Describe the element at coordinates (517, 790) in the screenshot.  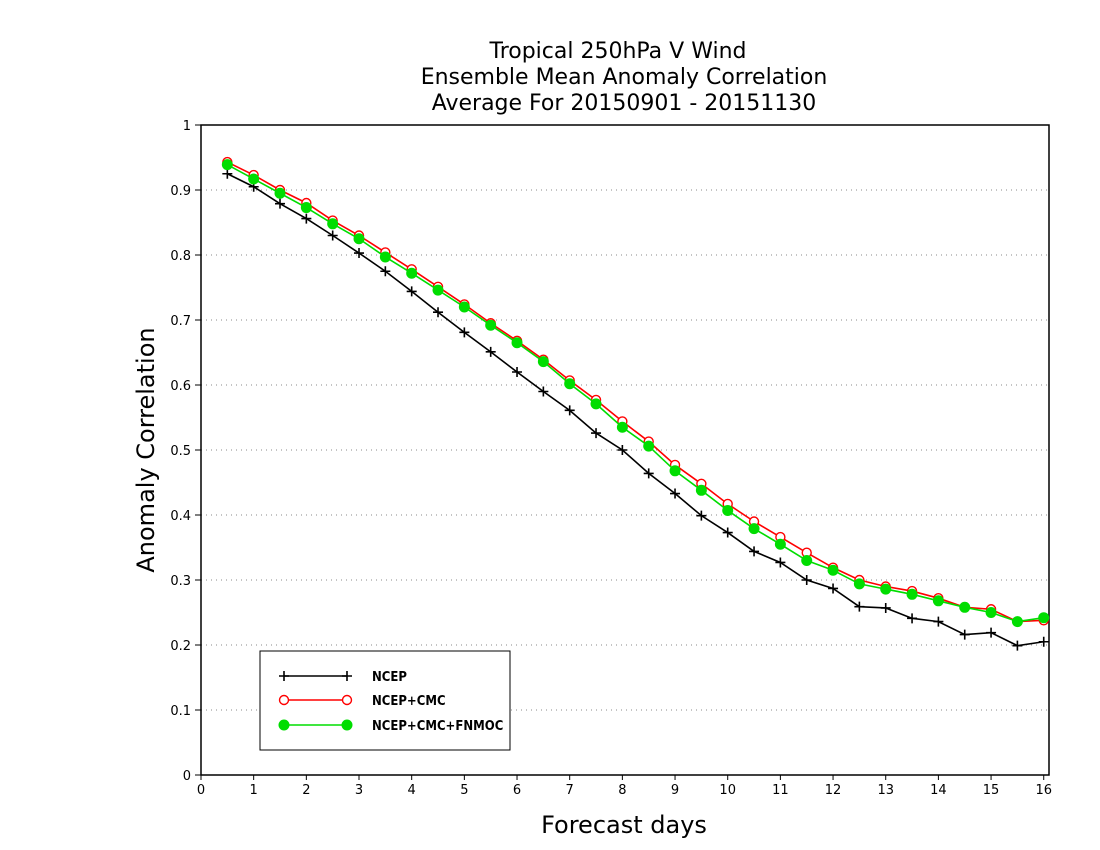
I see `x-tick-label: 6` at that location.